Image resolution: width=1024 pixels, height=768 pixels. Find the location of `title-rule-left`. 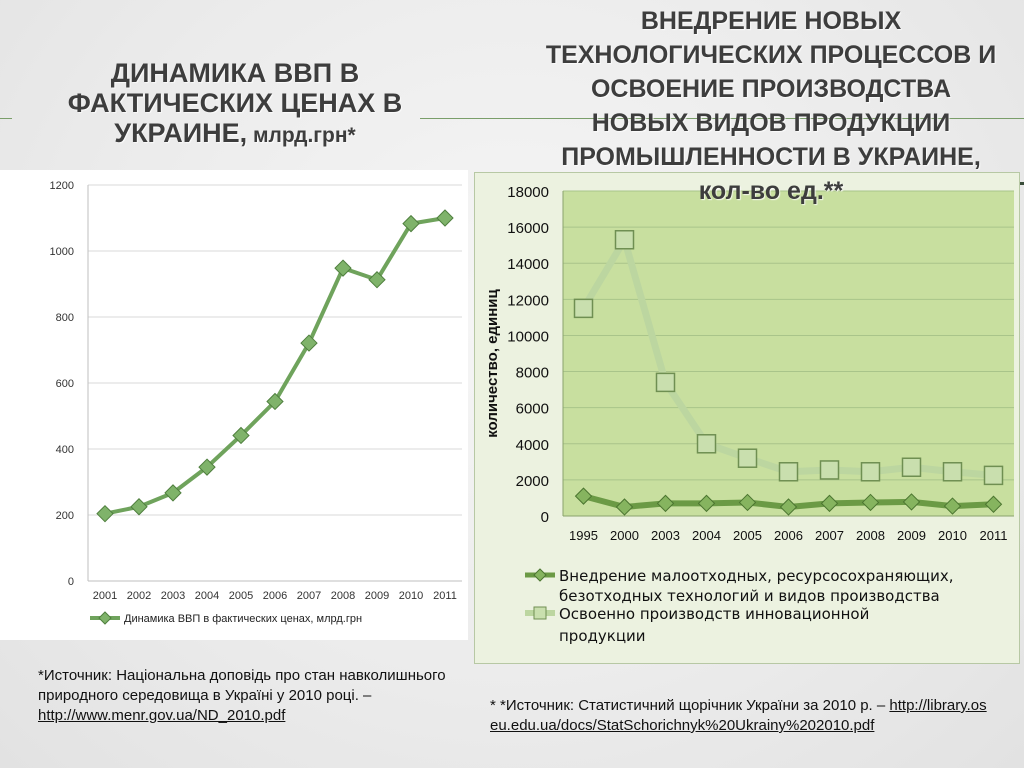

title-rule-left is located at coordinates (6, 118).